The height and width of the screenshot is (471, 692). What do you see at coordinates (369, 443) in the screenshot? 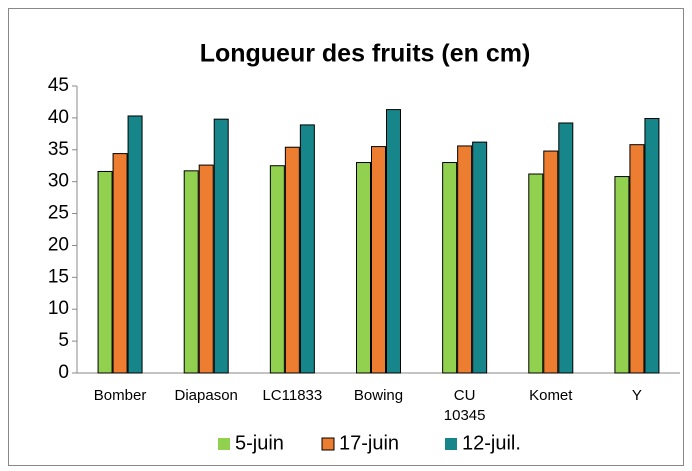
I see `legend-label: 17-juin` at bounding box center [369, 443].